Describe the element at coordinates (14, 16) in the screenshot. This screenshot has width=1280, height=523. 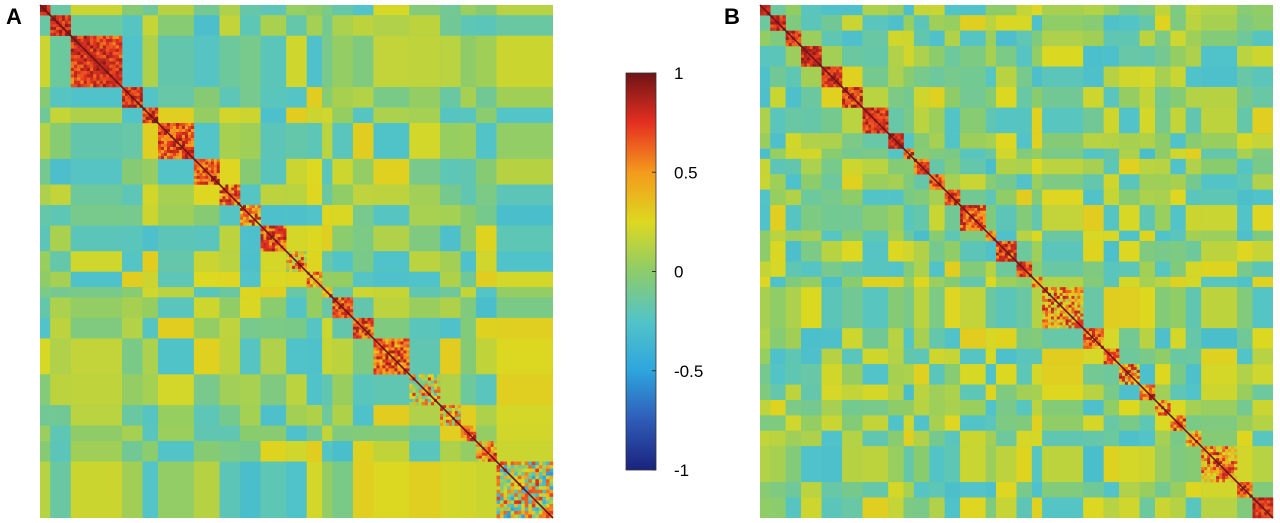
I see `panel-a-label: A` at that location.